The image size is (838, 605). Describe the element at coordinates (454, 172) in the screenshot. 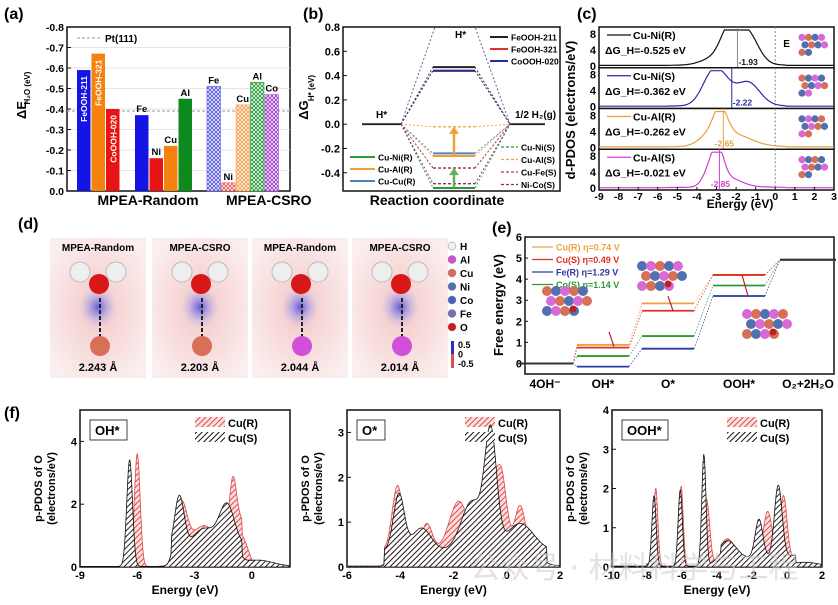

I see `b-arrowhead-cu-ni` at that location.